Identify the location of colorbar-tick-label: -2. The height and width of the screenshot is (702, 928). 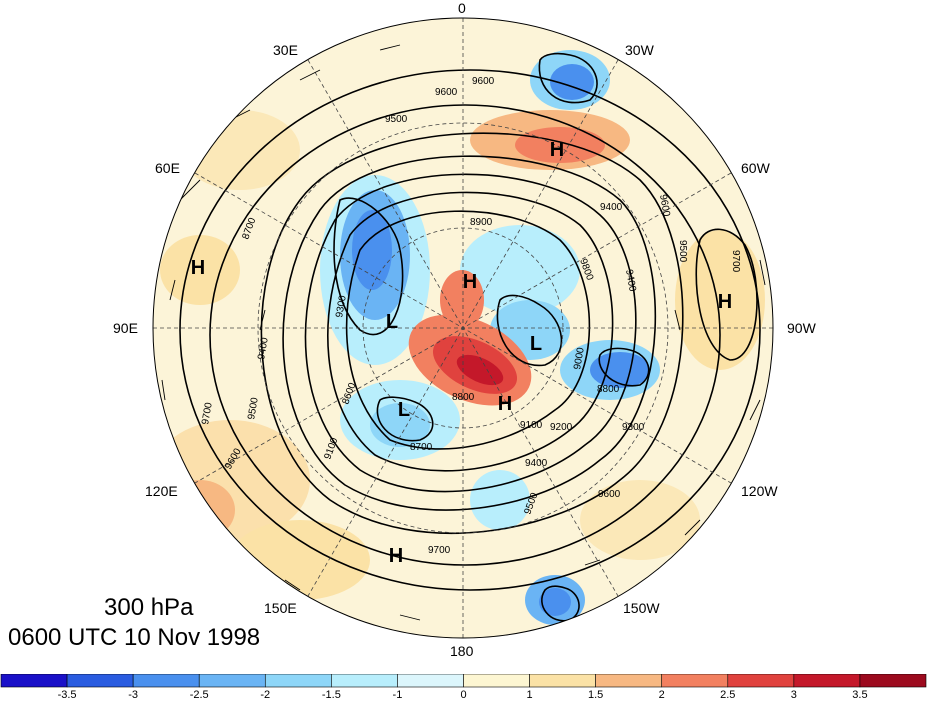
(265, 695).